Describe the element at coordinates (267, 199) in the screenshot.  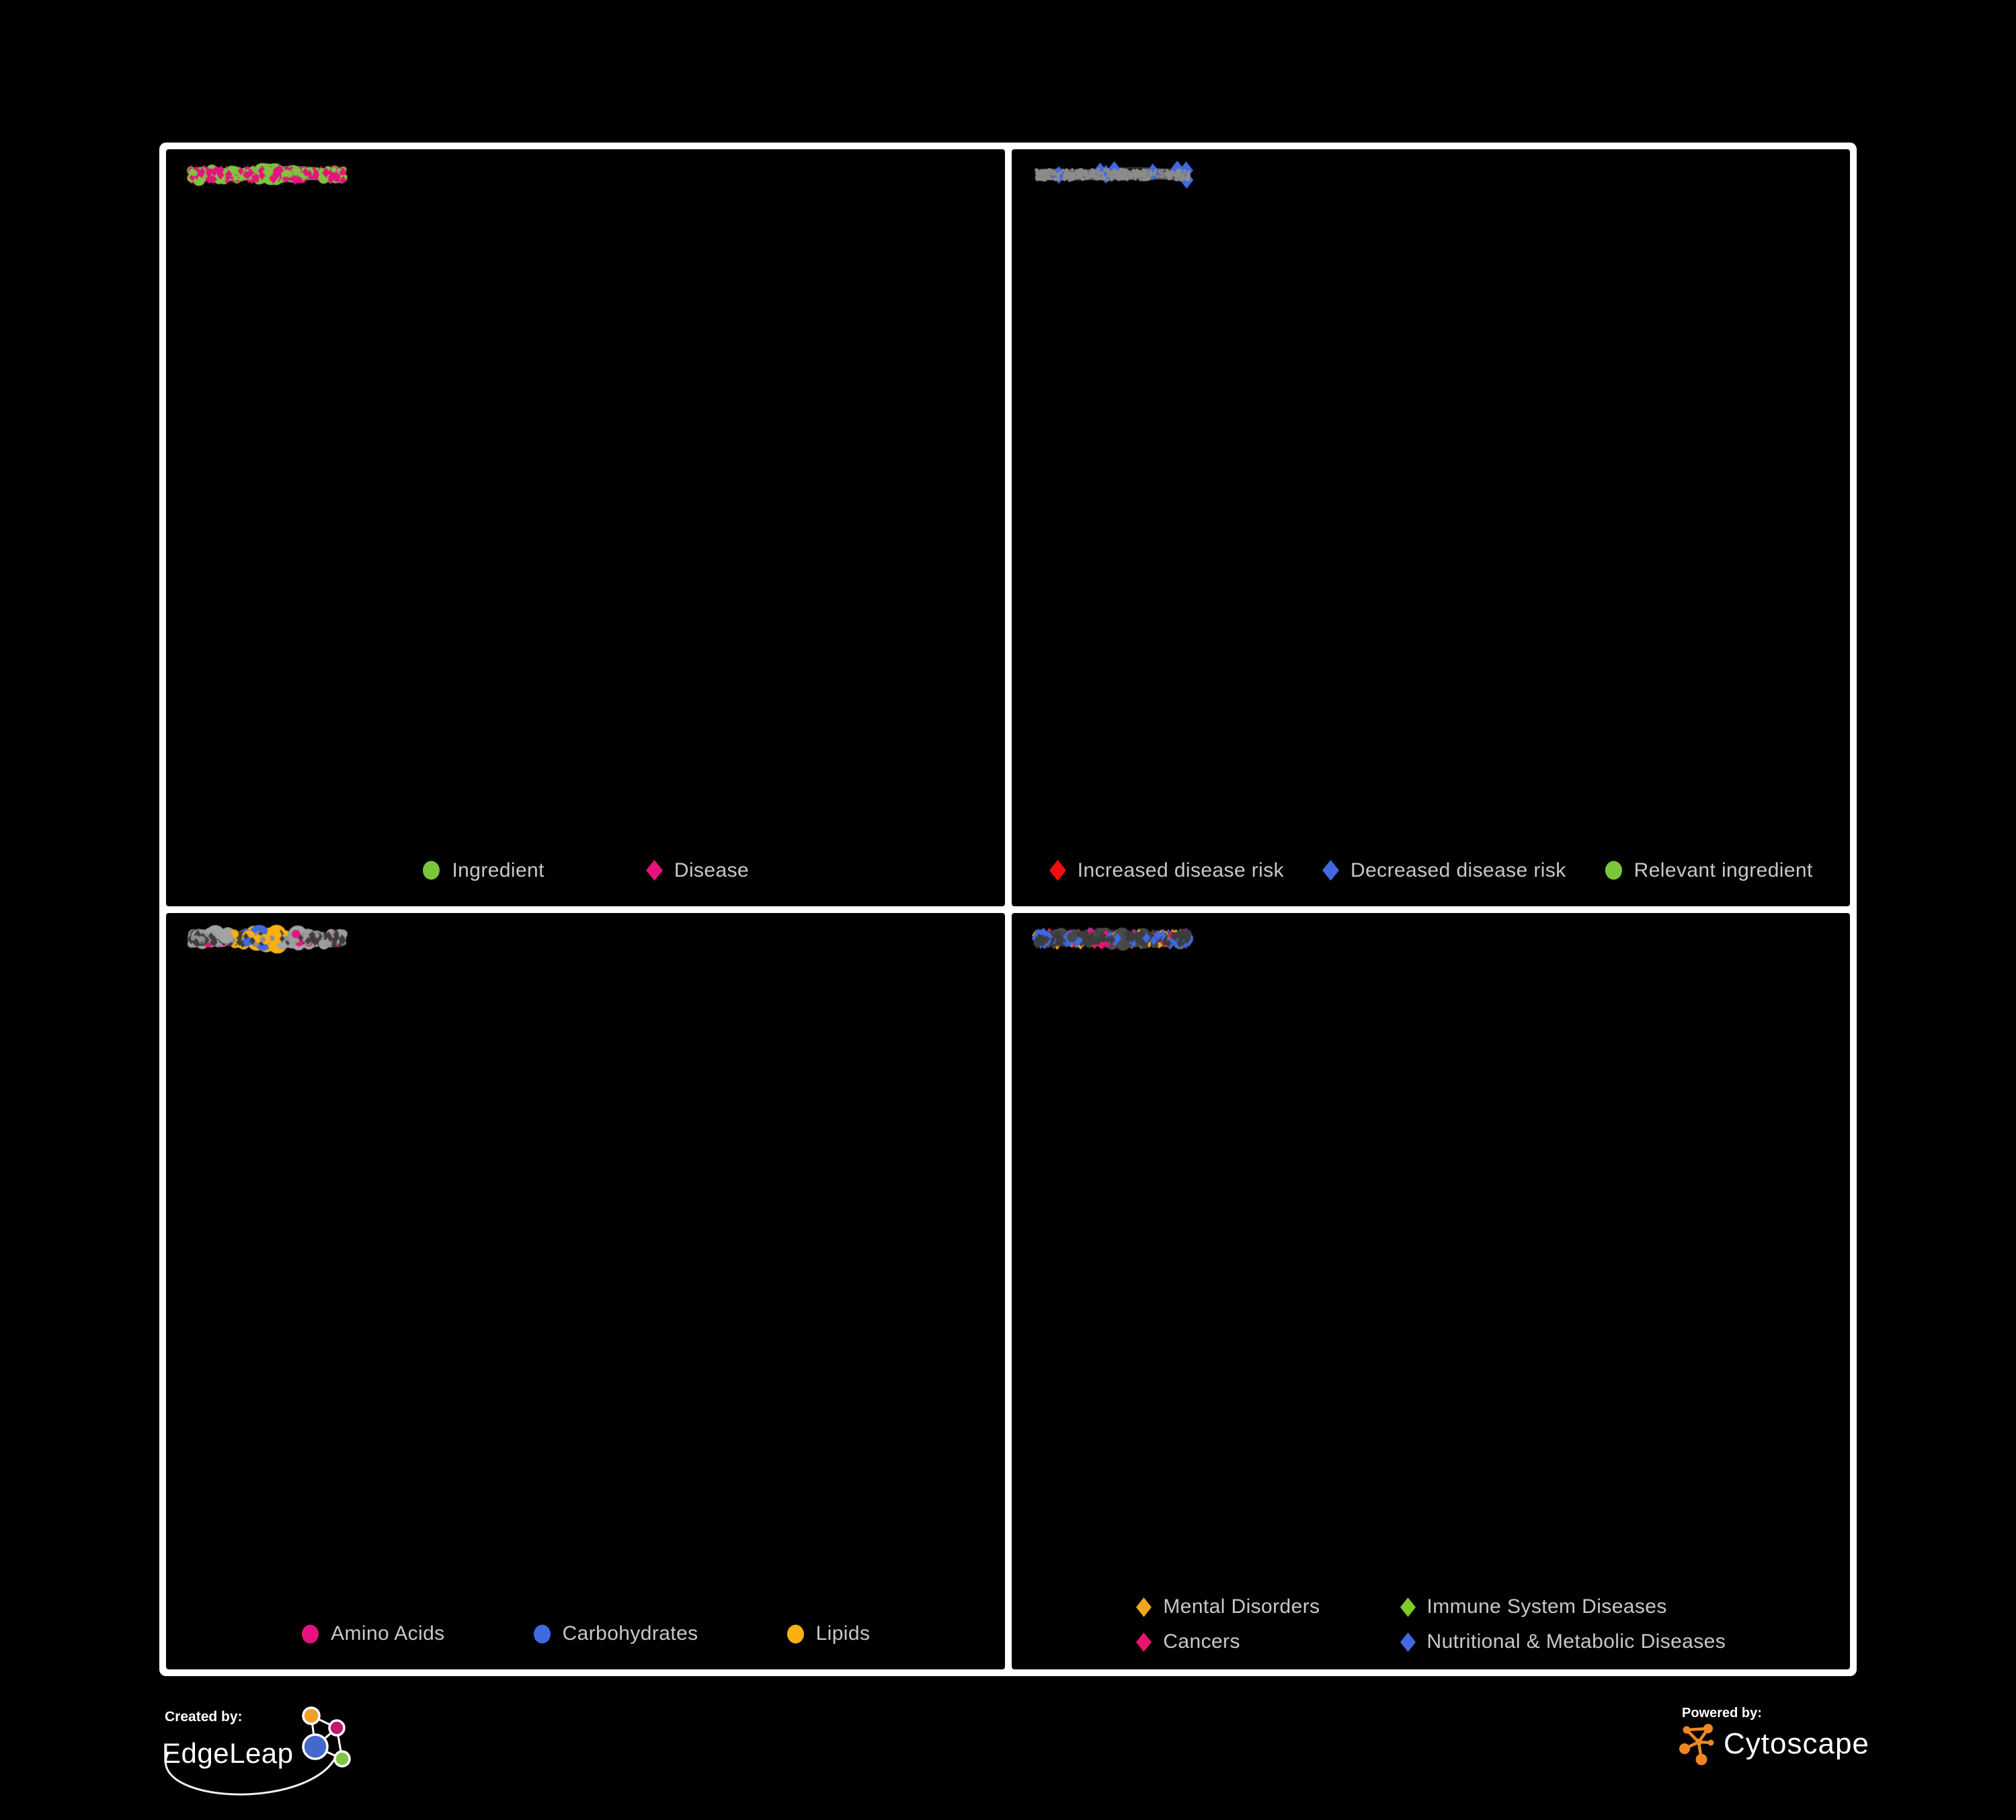
I see `ingredient-disease-network-canvas` at that location.